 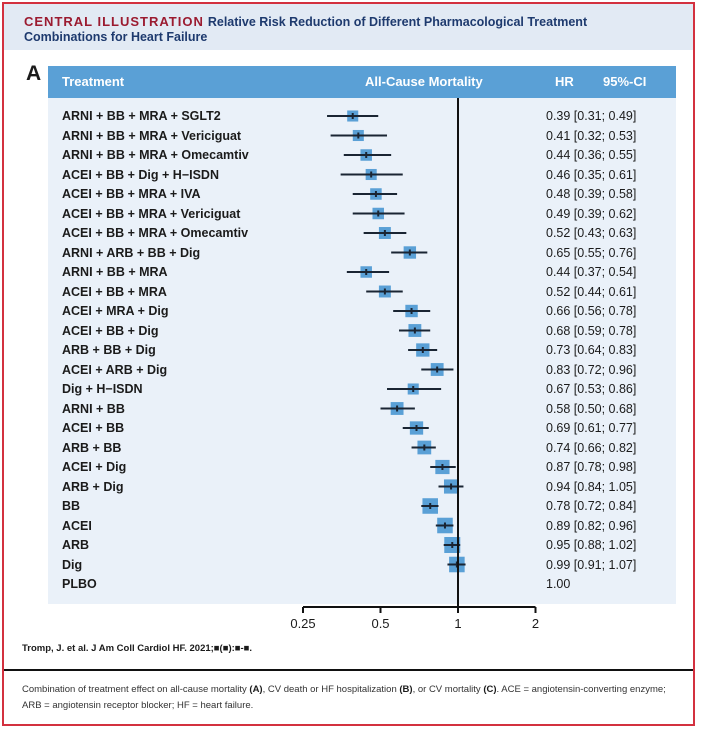 What do you see at coordinates (591, 311) in the screenshot?
I see `row-hr-ci: 0.66 [0.56; 0.78]` at bounding box center [591, 311].